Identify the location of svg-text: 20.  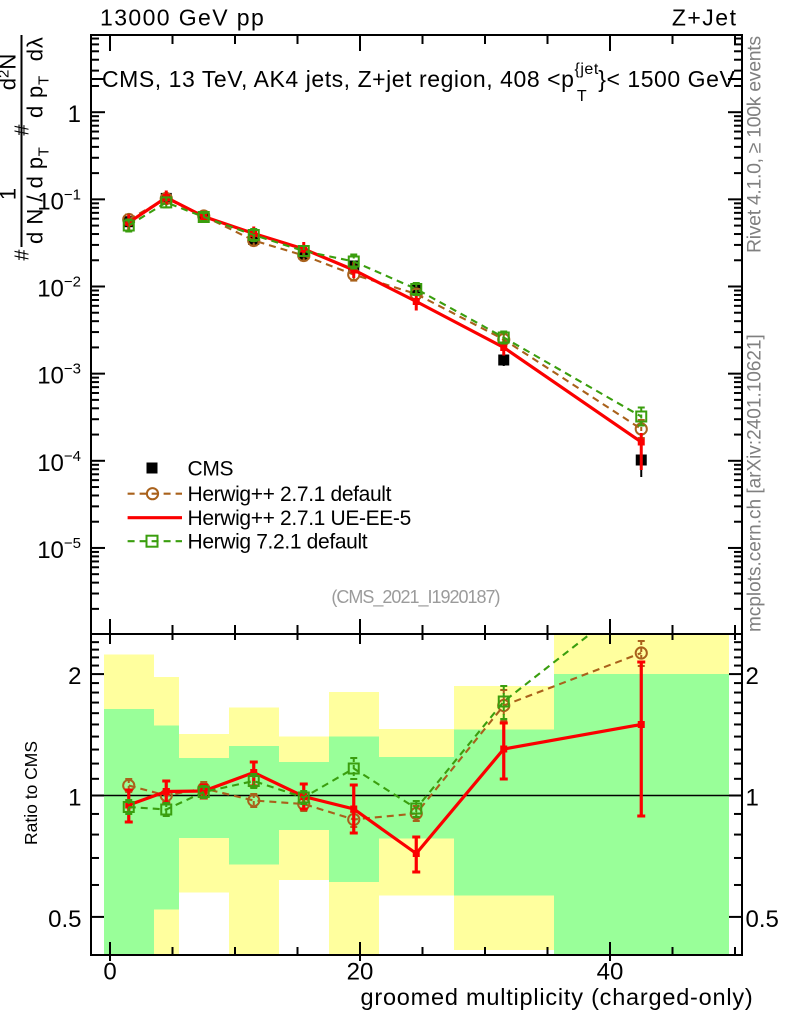
(360, 971).